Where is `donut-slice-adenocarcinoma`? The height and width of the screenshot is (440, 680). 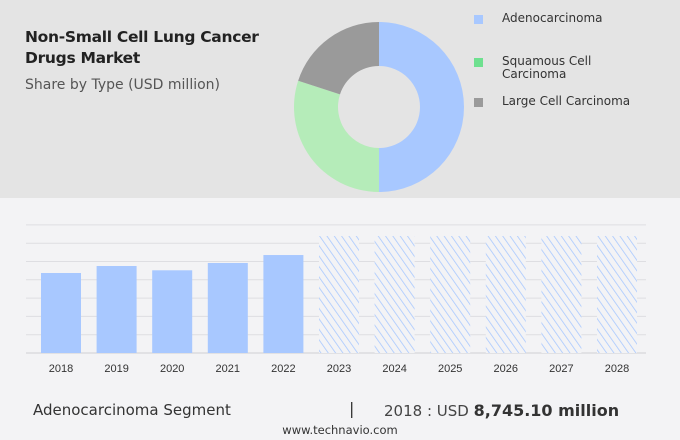
donut-slice-adenocarcinoma is located at coordinates (421, 107).